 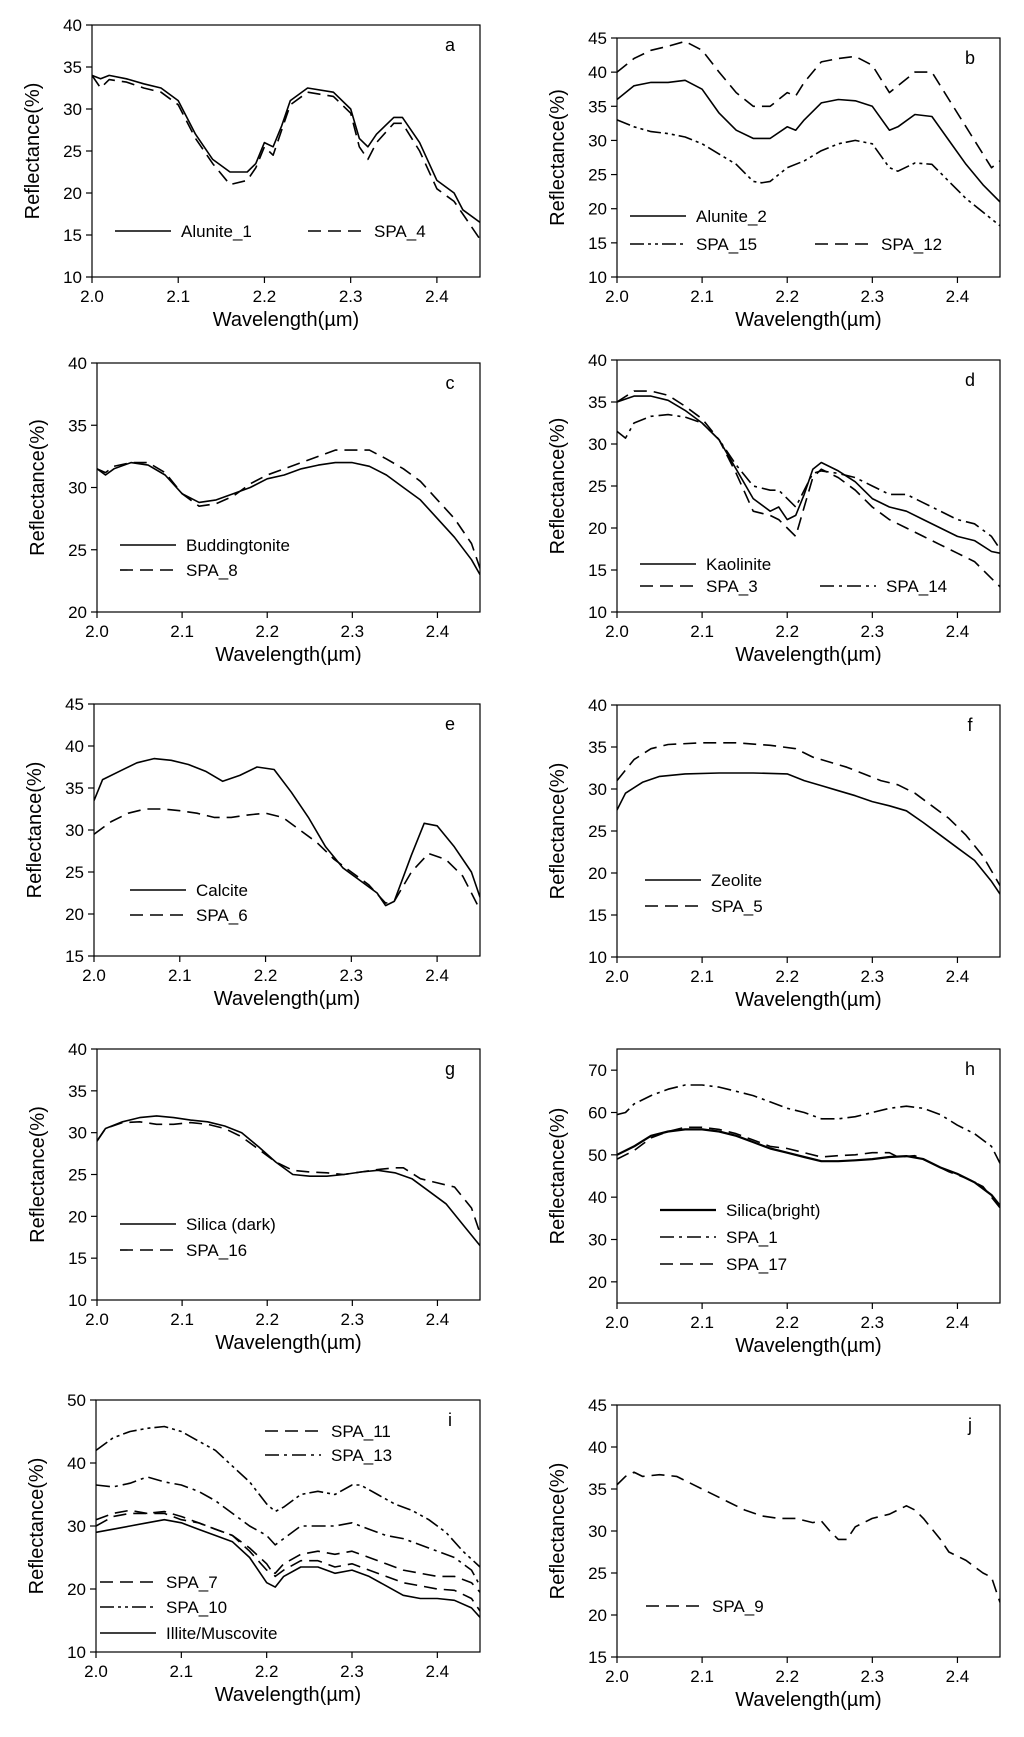 What do you see at coordinates (738, 1606) in the screenshot?
I see `legend-label: SPA_9` at bounding box center [738, 1606].